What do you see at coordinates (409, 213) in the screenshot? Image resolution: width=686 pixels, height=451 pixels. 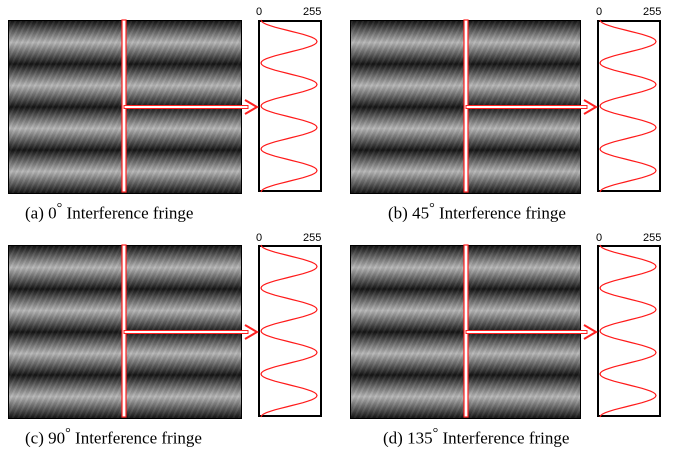 I see `caption-b-label: (b) 45` at bounding box center [409, 213].